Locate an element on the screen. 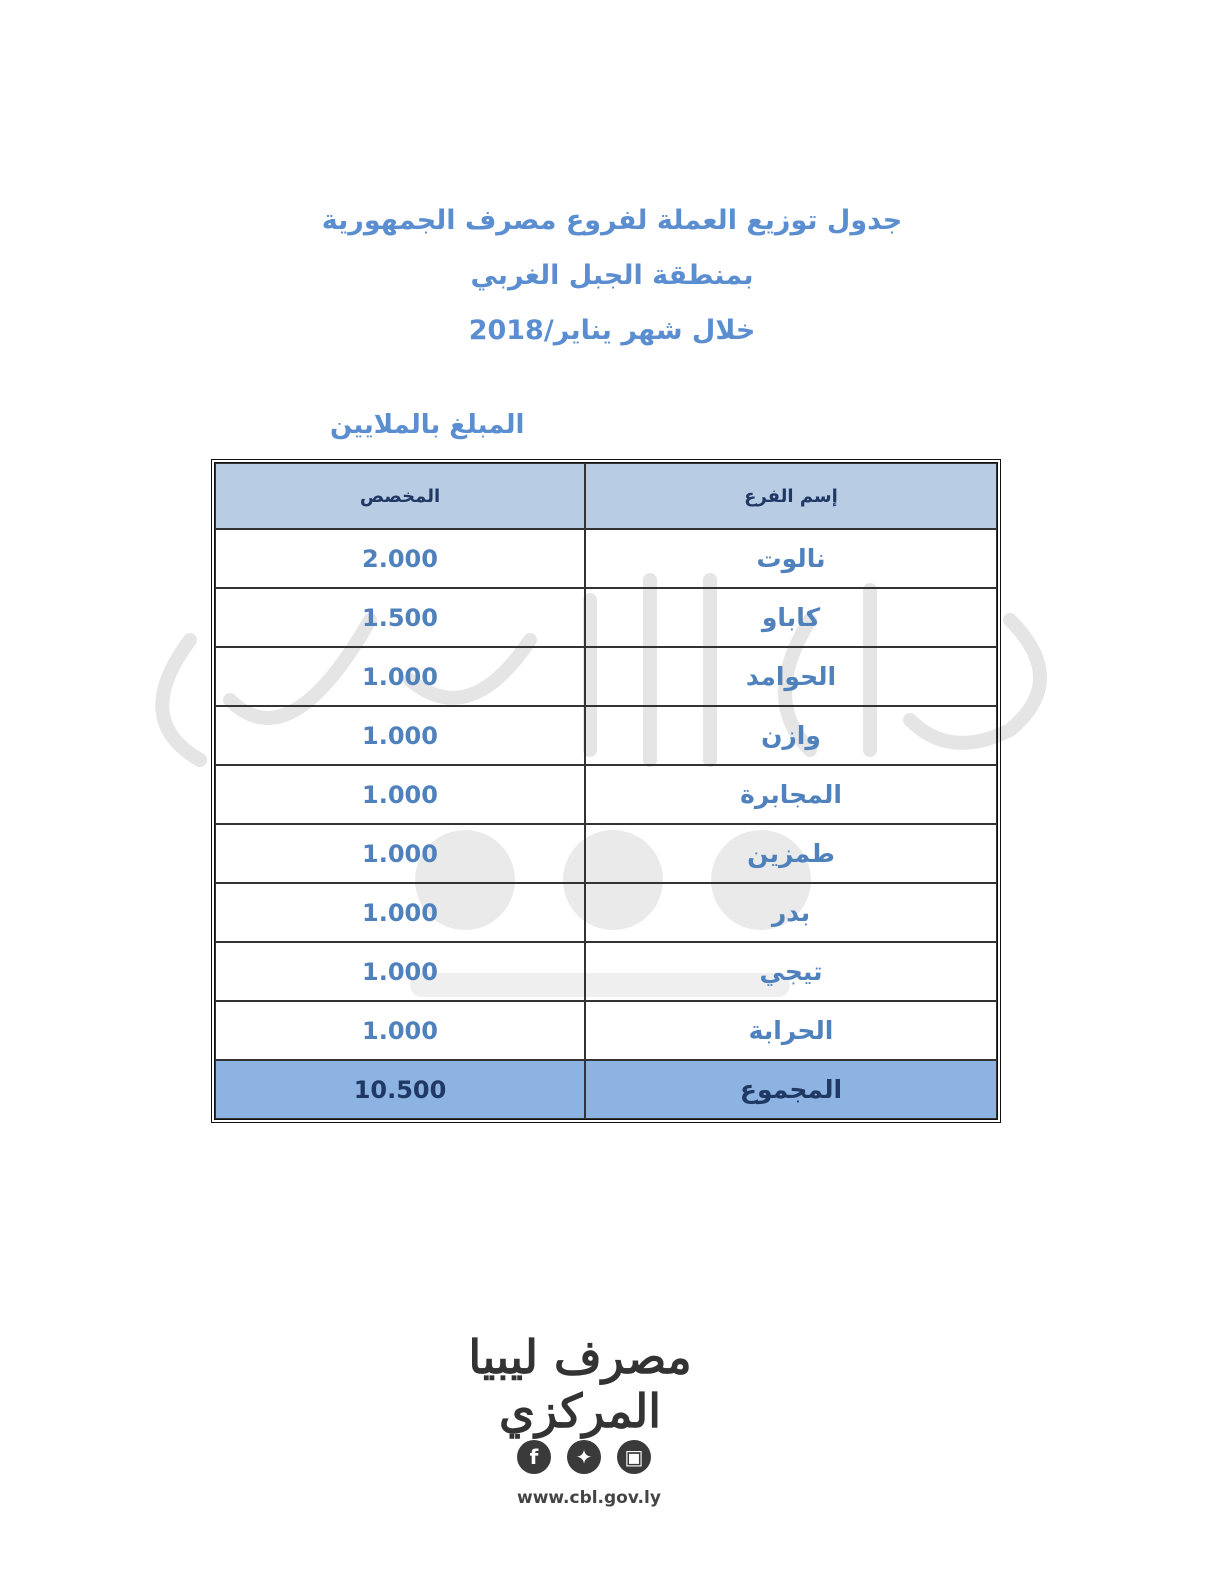 Image resolution: width=1224 pixels, height=1584 pixels. watermark-facebook-icon is located at coordinates (465, 880).